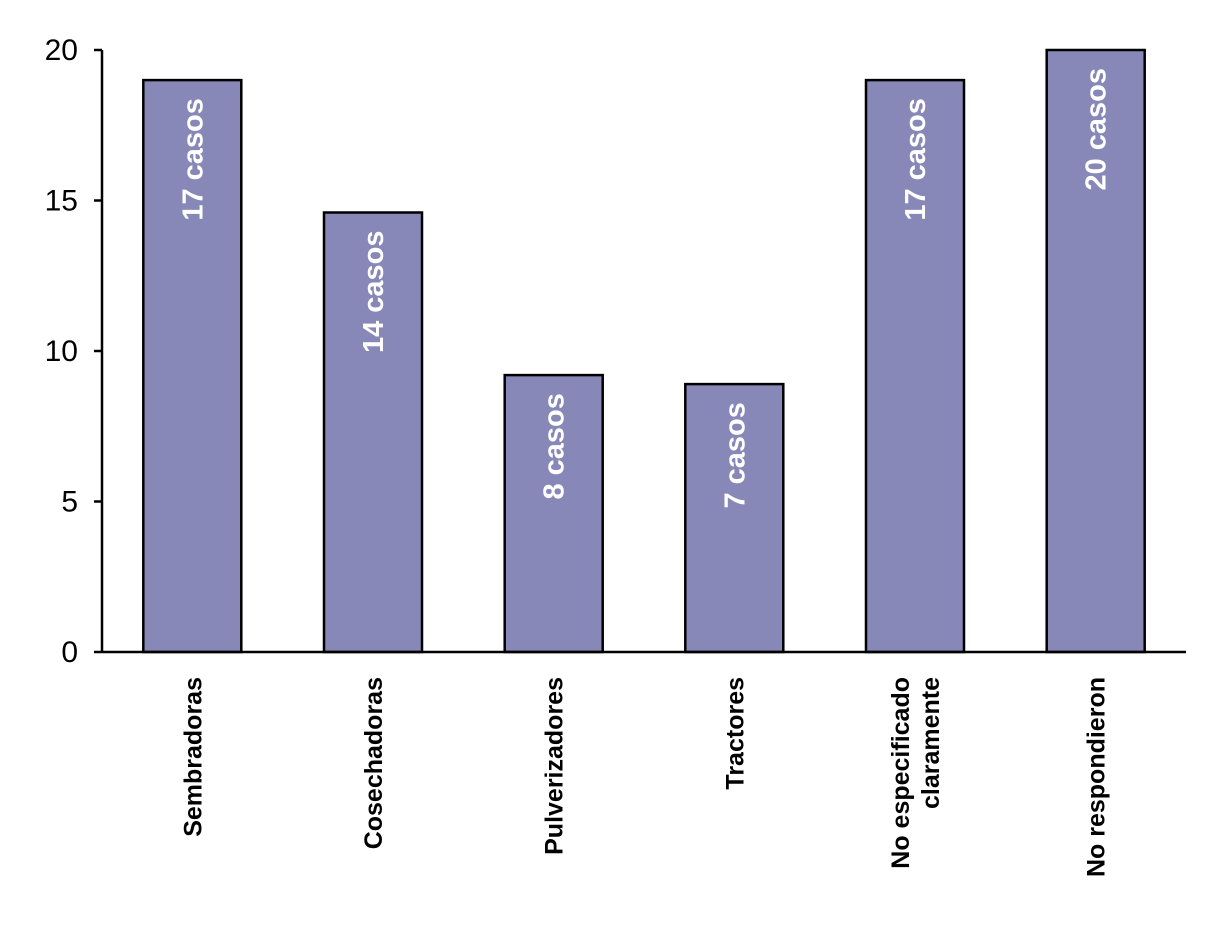  What do you see at coordinates (374, 292) in the screenshot?
I see `bar-data-label-1: 14 casos` at bounding box center [374, 292].